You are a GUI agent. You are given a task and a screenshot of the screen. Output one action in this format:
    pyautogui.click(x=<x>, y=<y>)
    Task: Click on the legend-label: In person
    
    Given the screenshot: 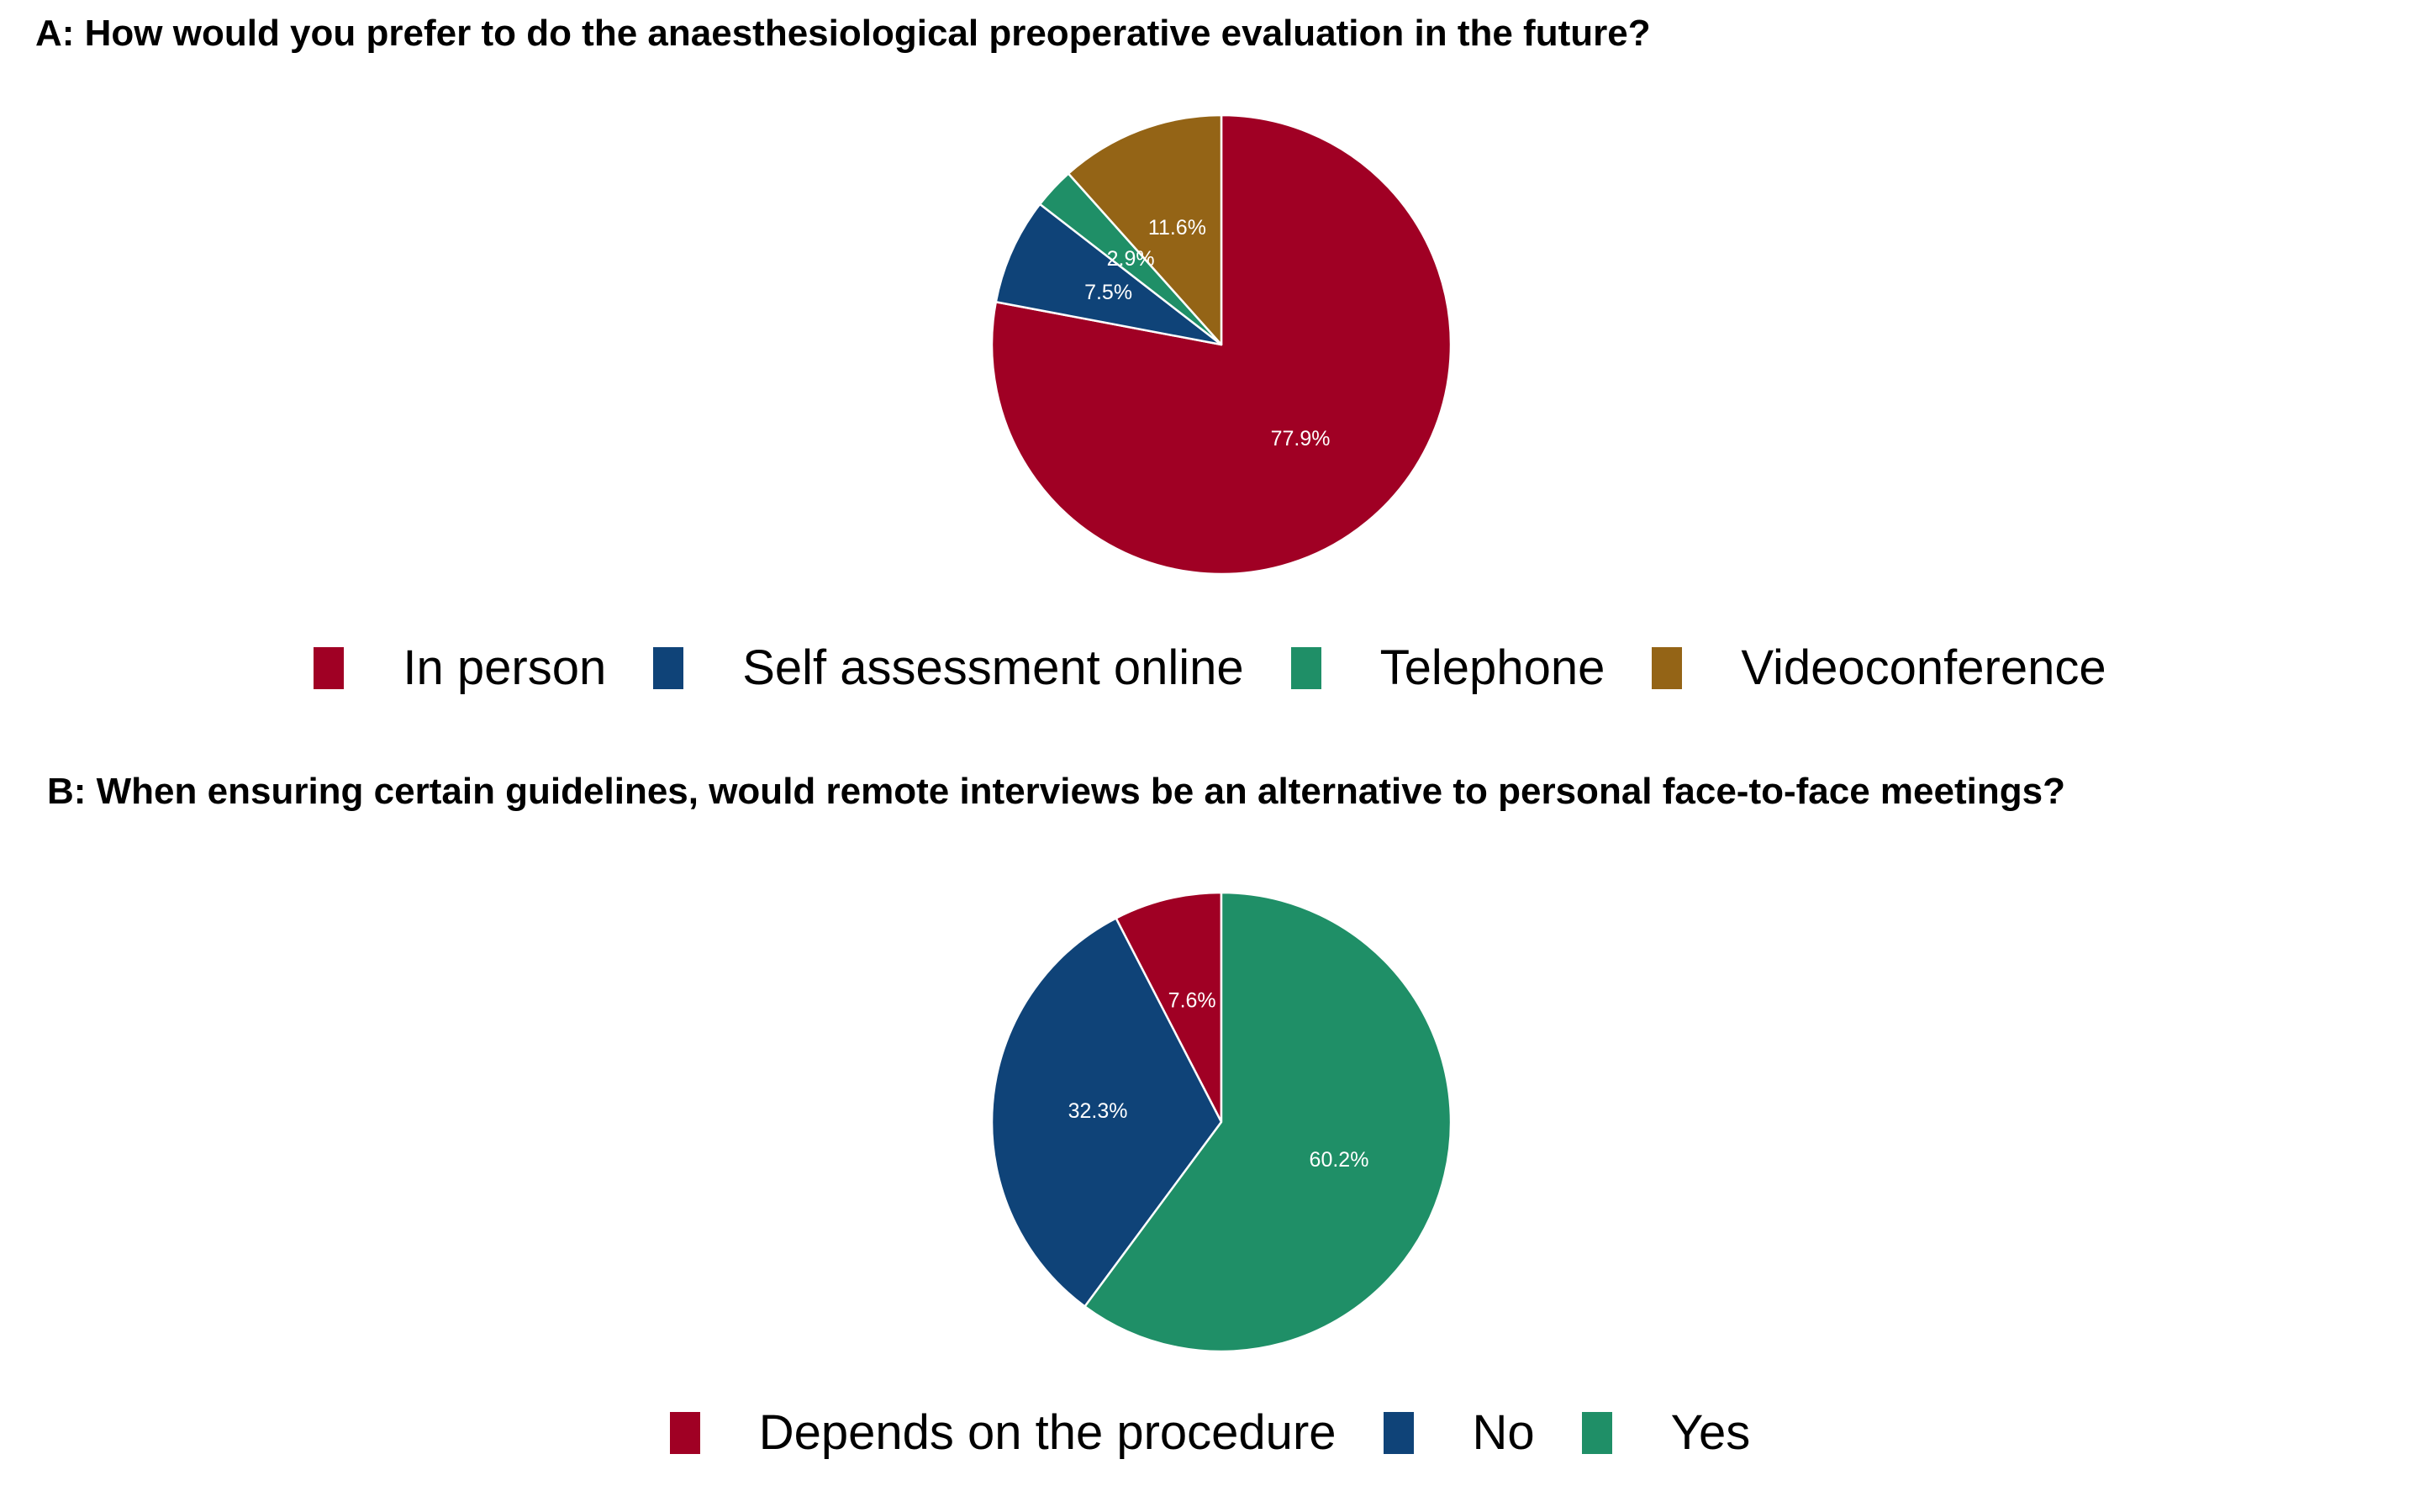 What is the action you would take?
    pyautogui.click(x=505, y=667)
    